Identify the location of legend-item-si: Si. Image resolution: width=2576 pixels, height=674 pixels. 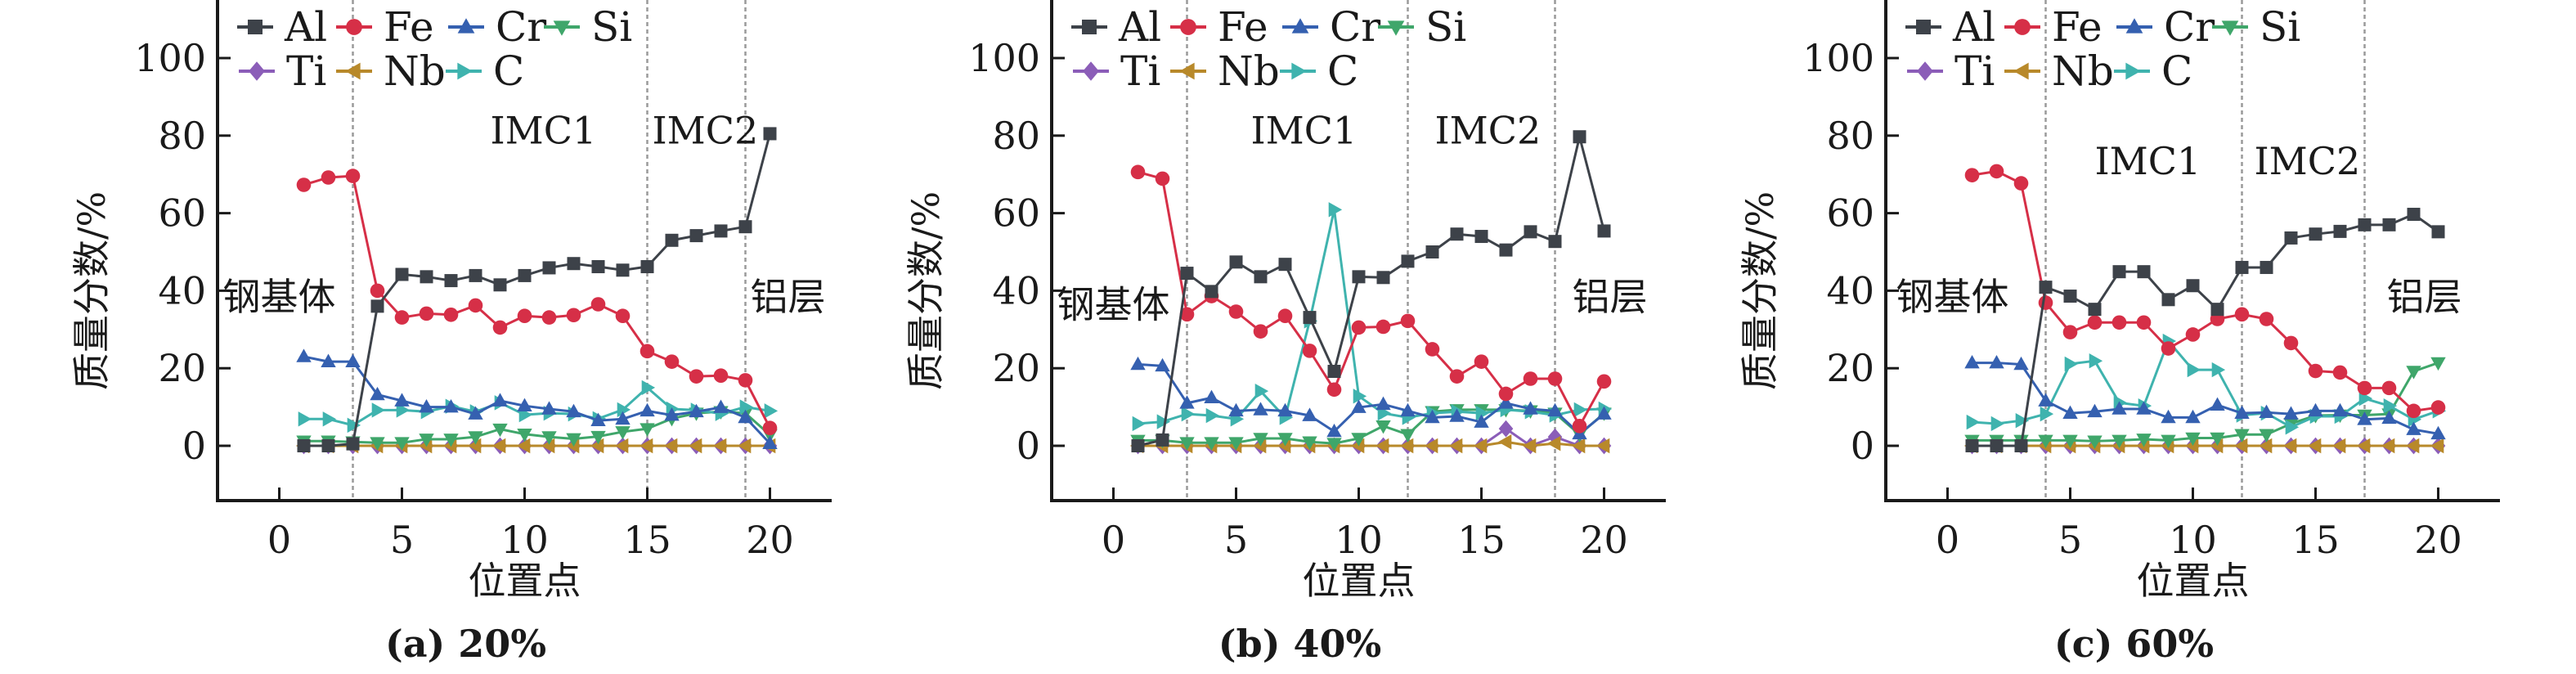
(1422, 27).